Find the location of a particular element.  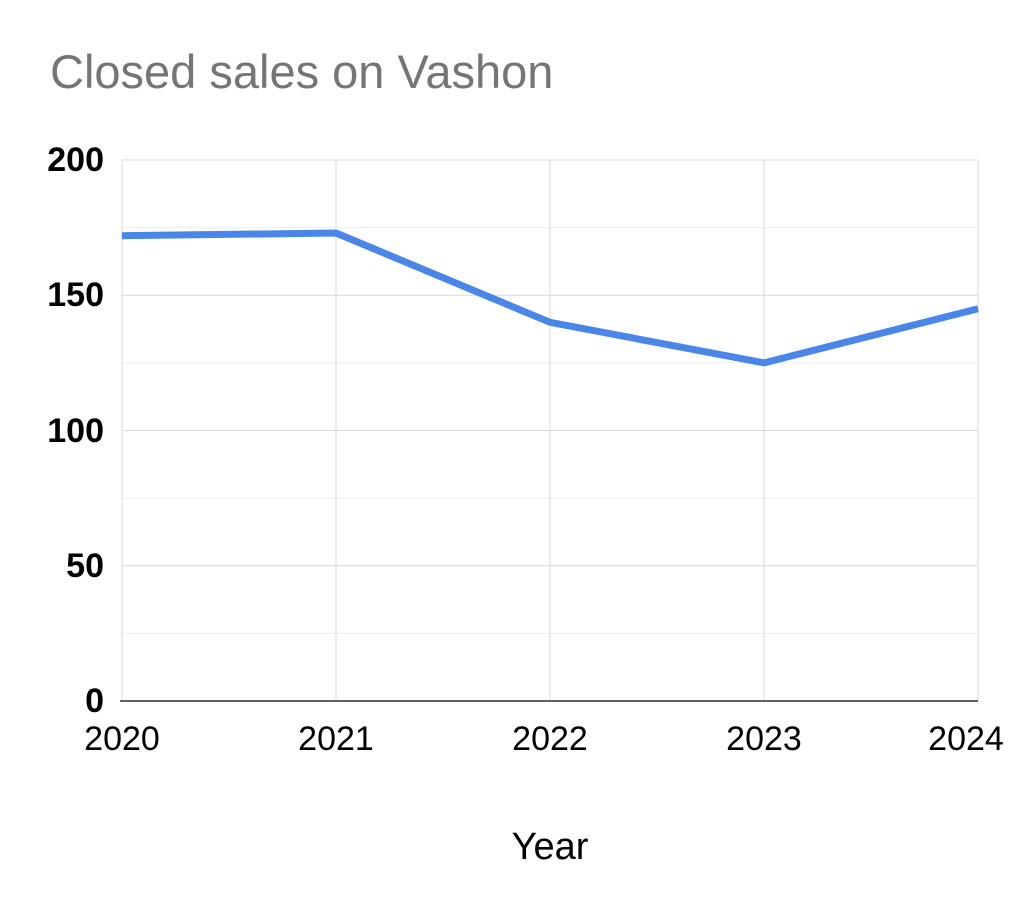

x-tick-label: 2023 is located at coordinates (764, 739).